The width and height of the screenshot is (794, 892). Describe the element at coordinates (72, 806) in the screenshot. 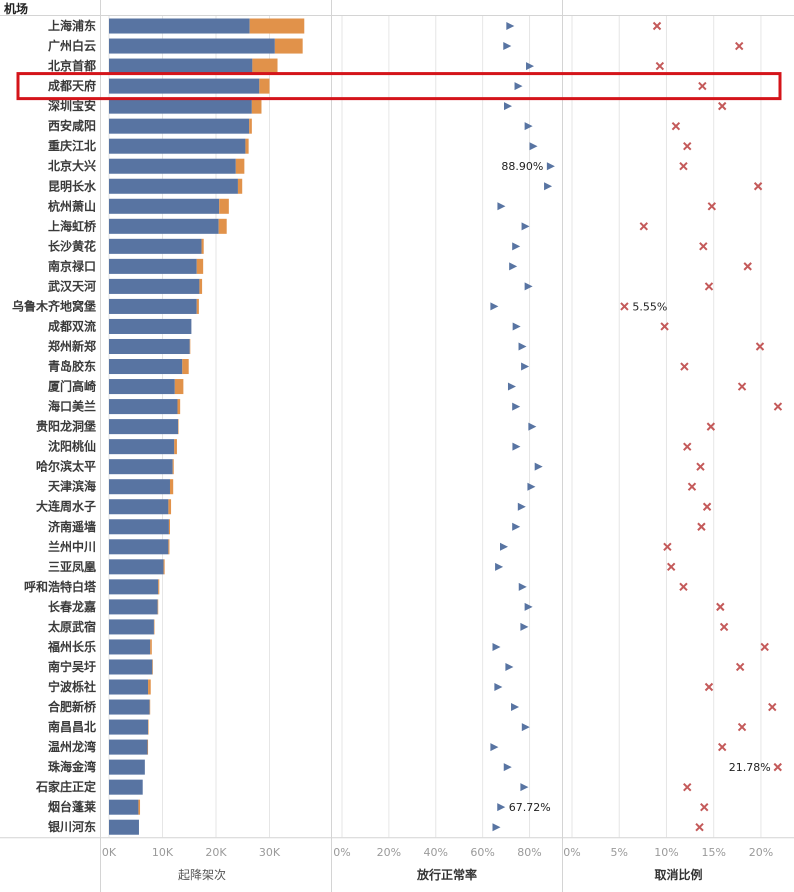

I see `row-label: 烟台蓬莱` at that location.